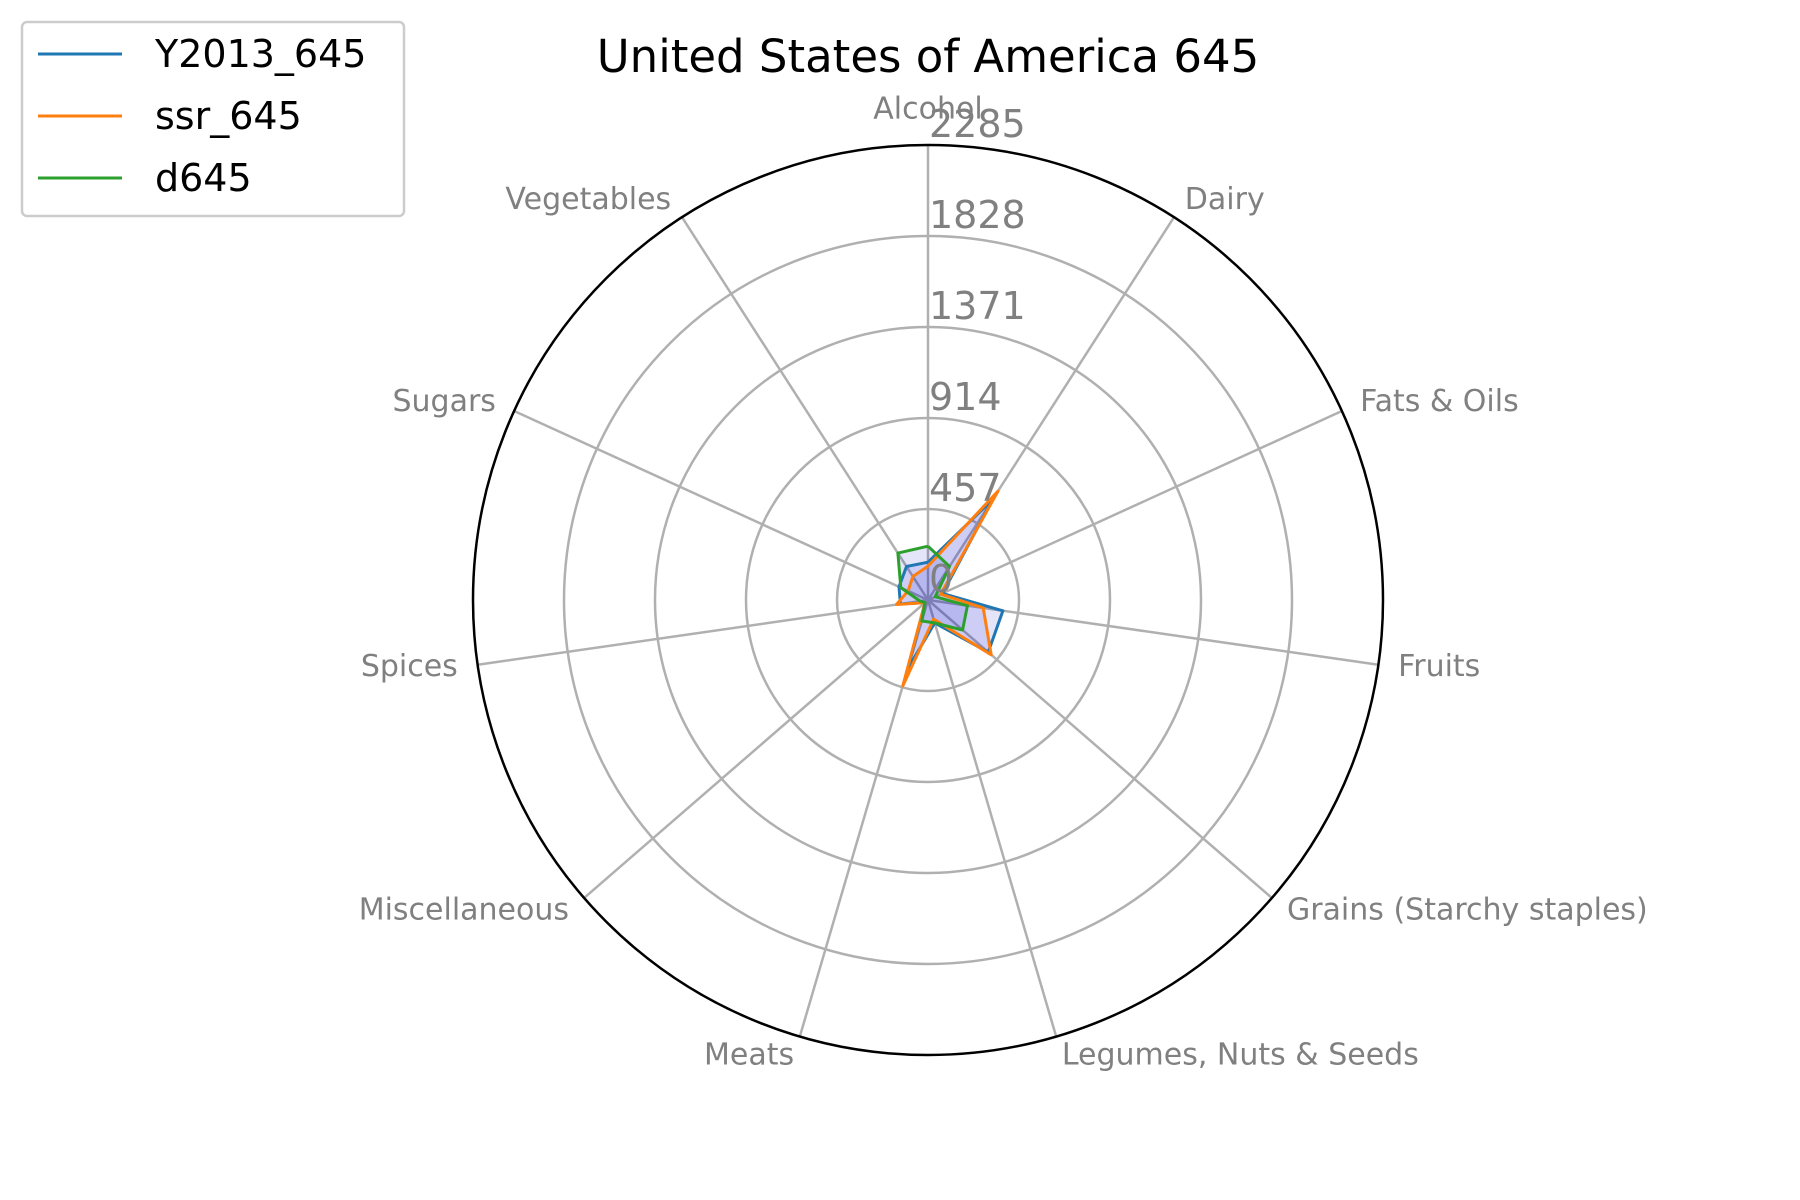 This screenshot has width=1800, height=1200. What do you see at coordinates (1439, 401) in the screenshot?
I see `category-label: Fats & Oils` at bounding box center [1439, 401].